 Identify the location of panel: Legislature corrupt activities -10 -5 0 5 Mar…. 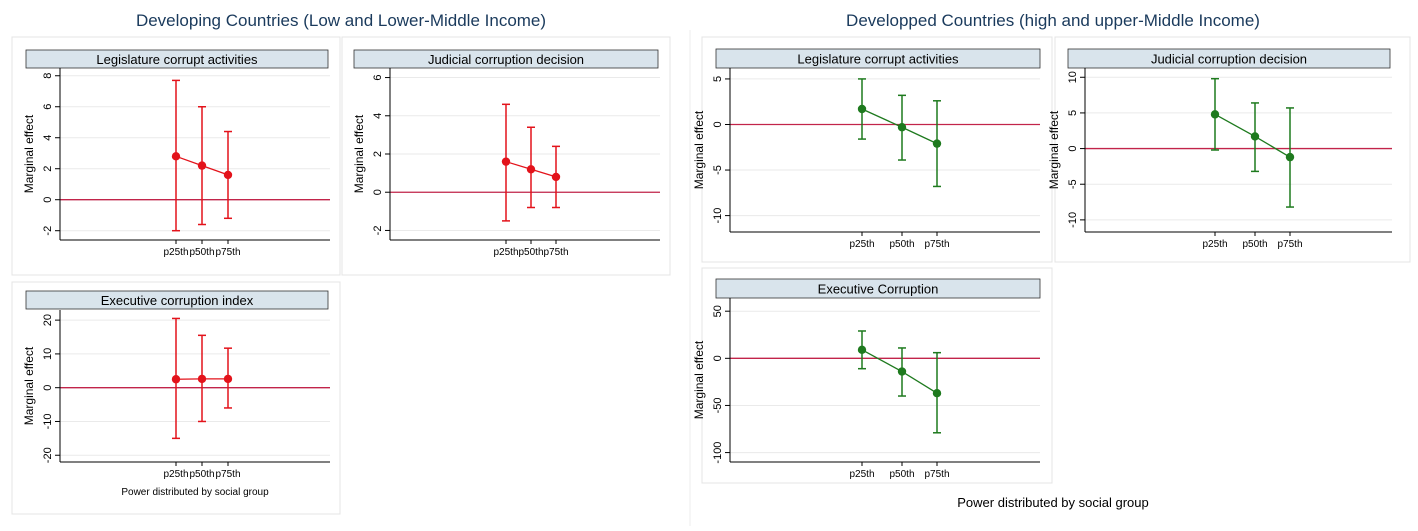
(872, 149).